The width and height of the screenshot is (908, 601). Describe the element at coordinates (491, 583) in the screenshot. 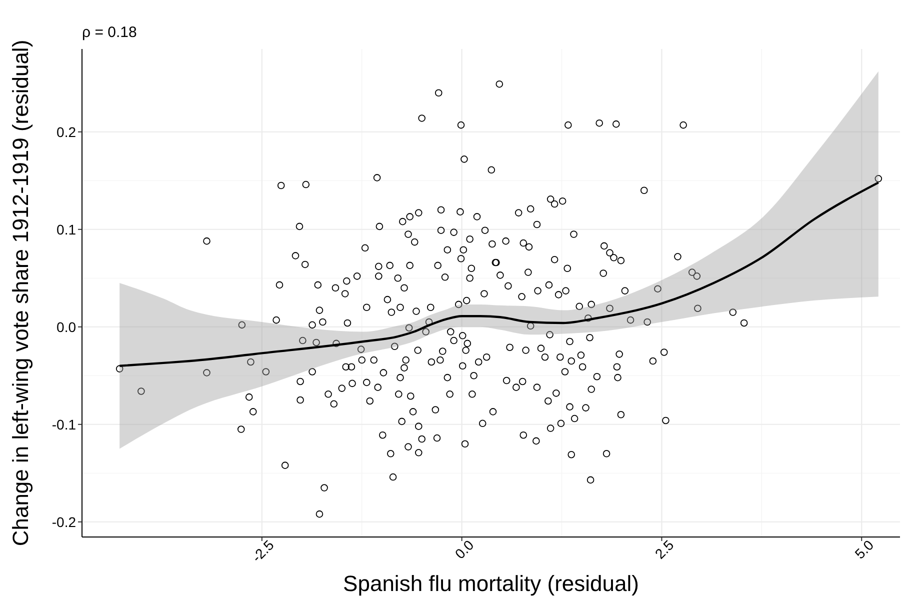

I see `x-axis-title: Spanish flu mortality (residual)` at that location.